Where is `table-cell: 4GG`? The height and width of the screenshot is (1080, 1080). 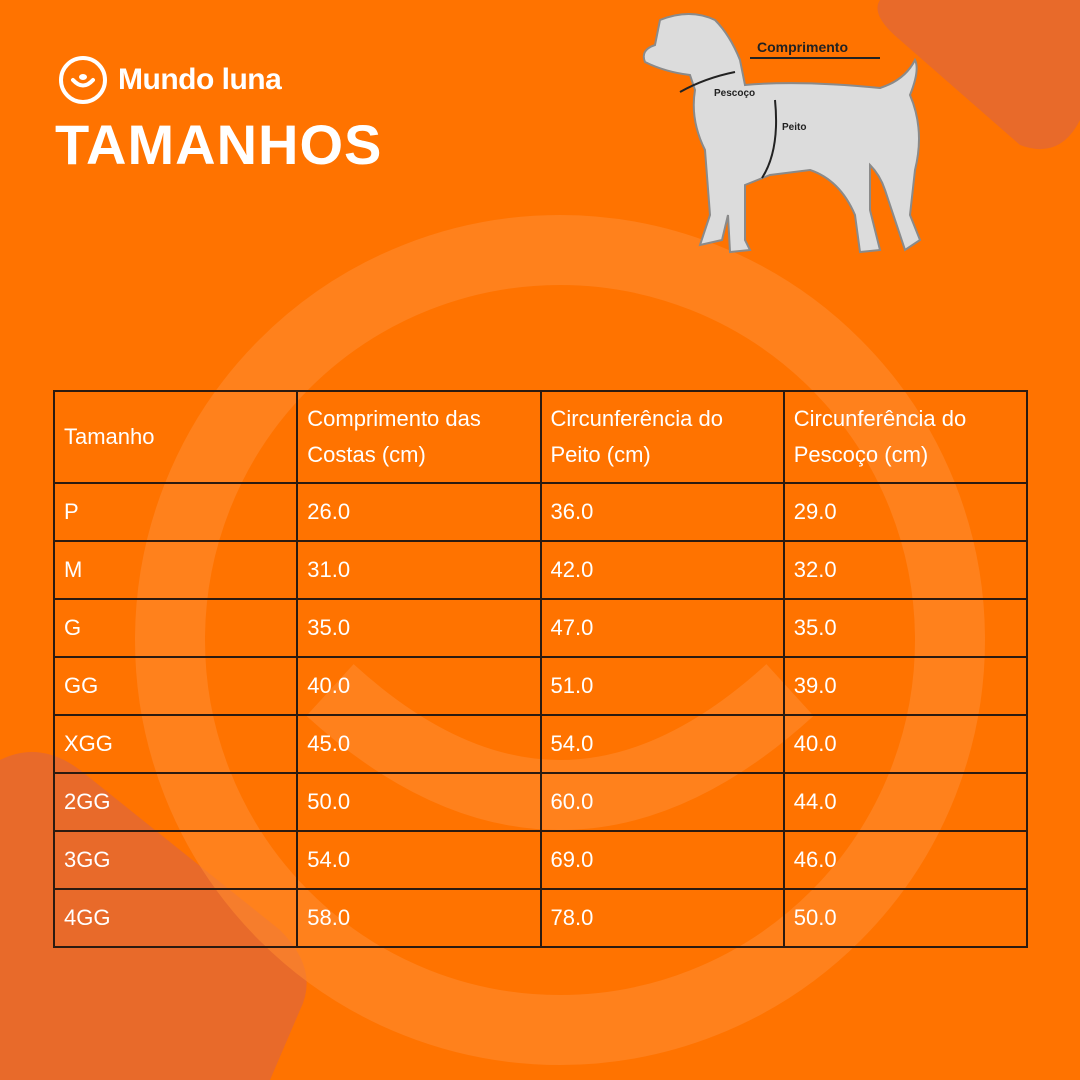
table-cell: 4GG is located at coordinates (175, 918).